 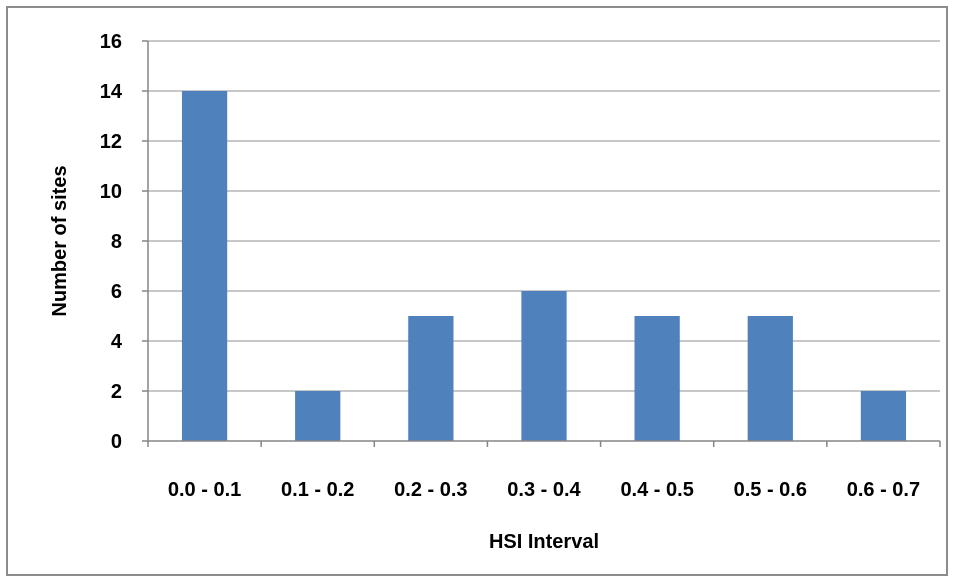 I want to click on y-tick-label: 16, so click(x=111, y=42).